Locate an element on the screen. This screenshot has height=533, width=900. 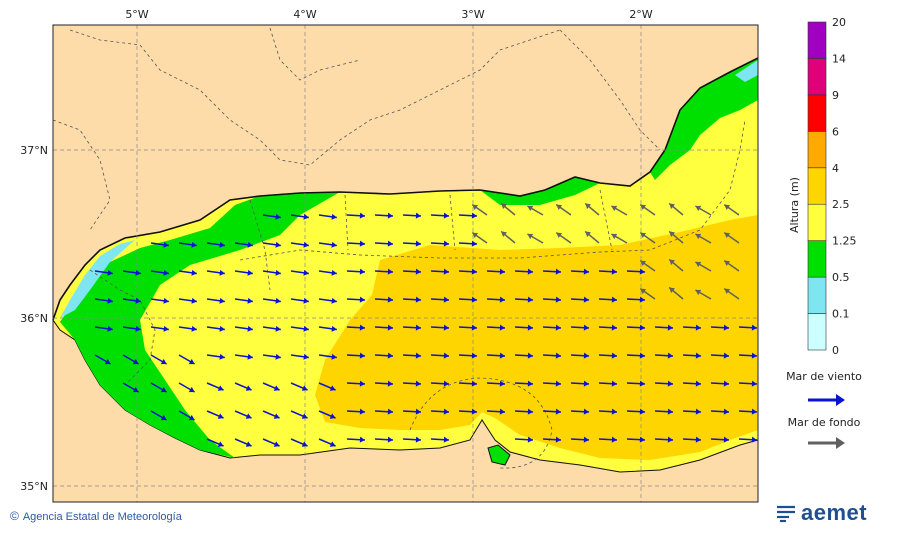
zone-cyan-east is located at coordinates (746, 71).